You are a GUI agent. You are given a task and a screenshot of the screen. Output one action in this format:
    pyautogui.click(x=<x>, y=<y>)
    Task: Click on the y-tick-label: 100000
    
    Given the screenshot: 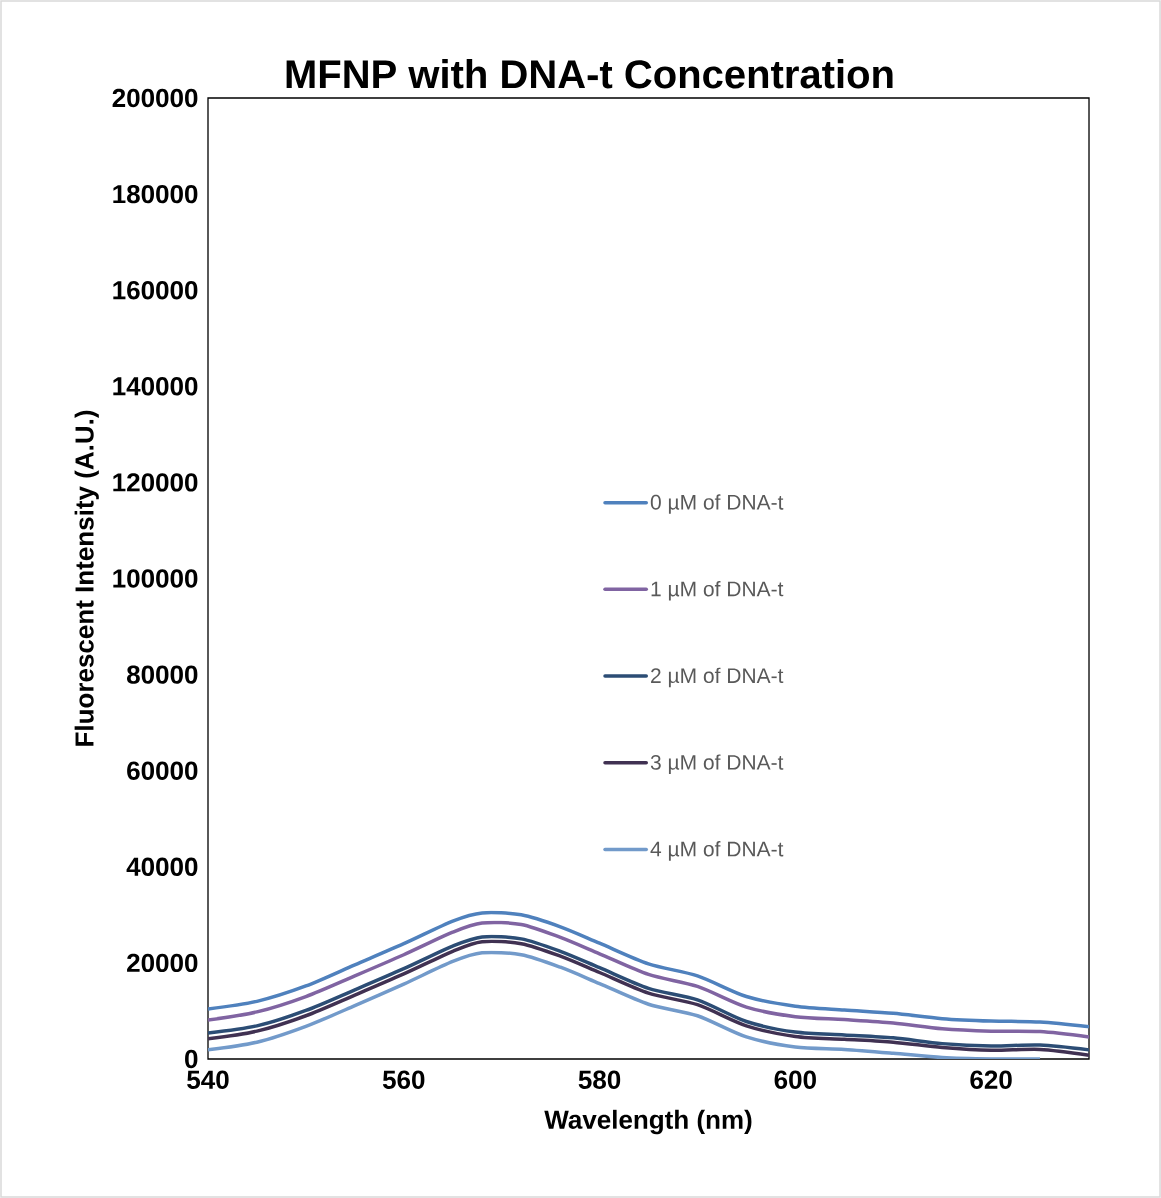 What is the action you would take?
    pyautogui.click(x=155, y=578)
    